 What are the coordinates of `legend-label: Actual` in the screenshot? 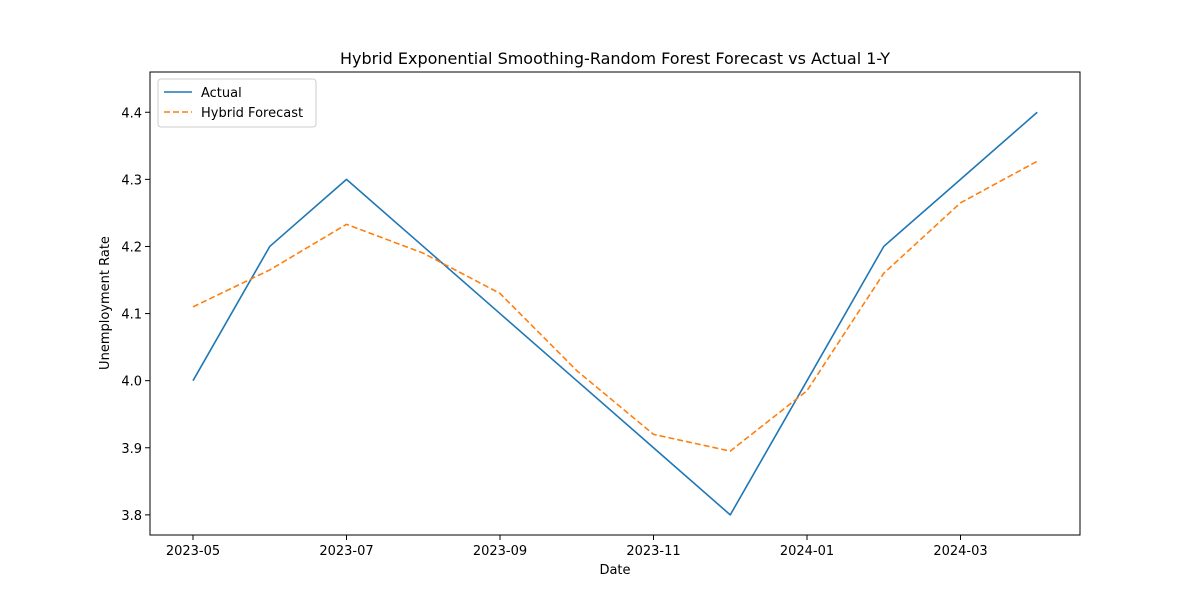 It's located at (221, 93).